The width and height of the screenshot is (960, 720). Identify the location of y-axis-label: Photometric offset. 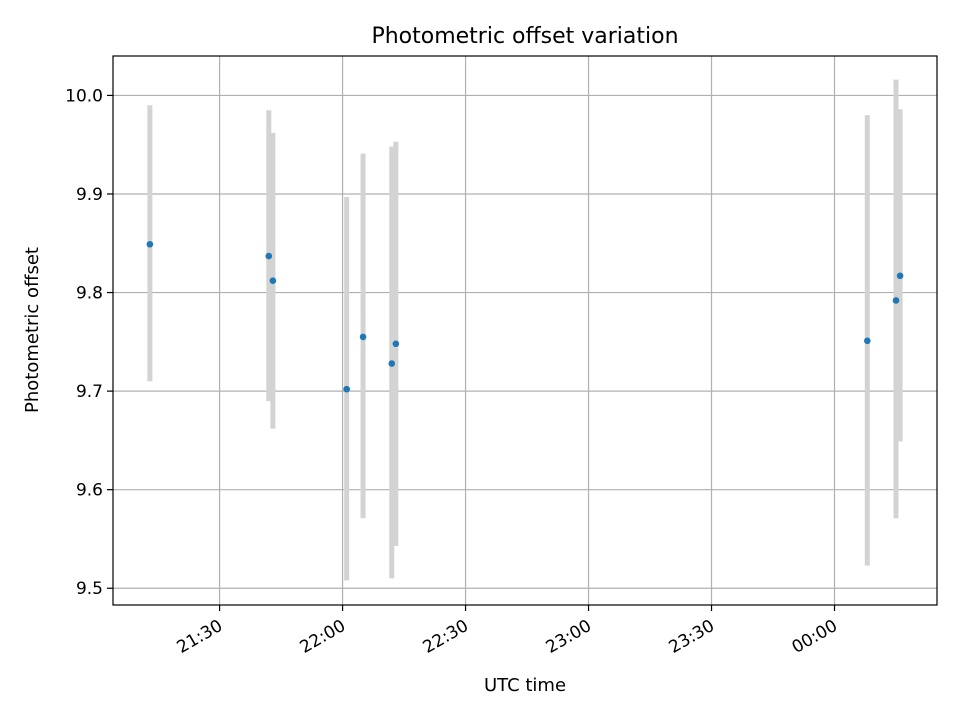
(32, 330).